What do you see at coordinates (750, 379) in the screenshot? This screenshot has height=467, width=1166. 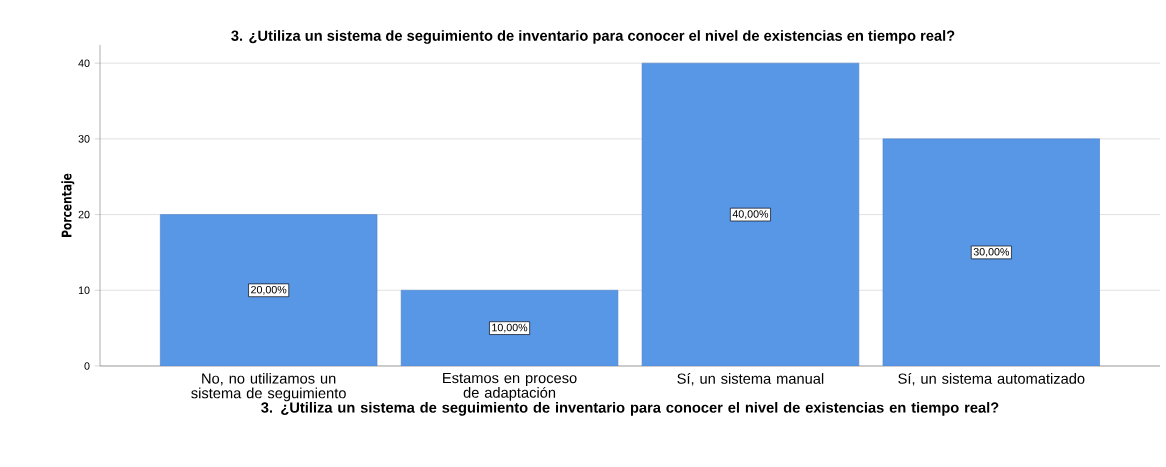 I see `x-tick-label: Sí, un sistema manual` at bounding box center [750, 379].